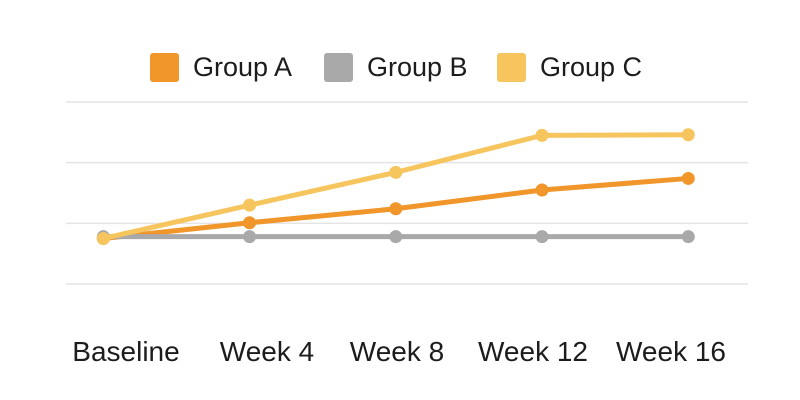 This screenshot has width=800, height=400. What do you see at coordinates (591, 66) in the screenshot?
I see `legend-label-group-c: Group C` at bounding box center [591, 66].